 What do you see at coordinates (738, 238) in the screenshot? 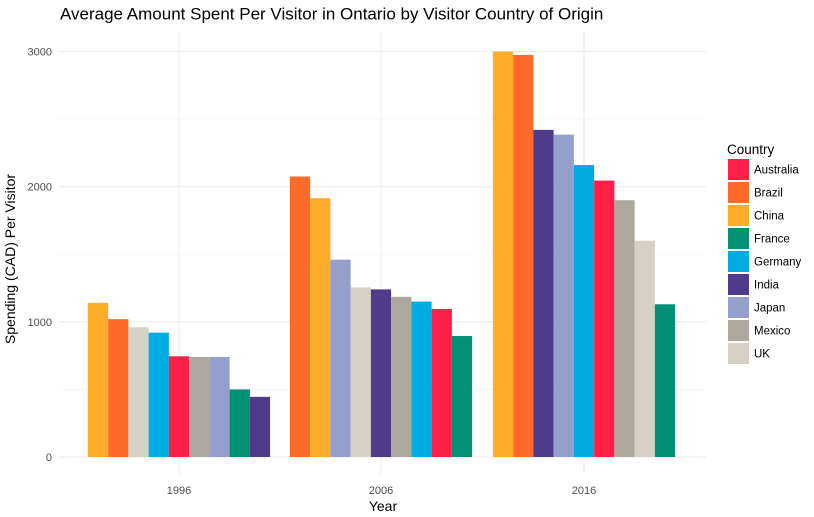
I see `legend-swatch-france` at bounding box center [738, 238].